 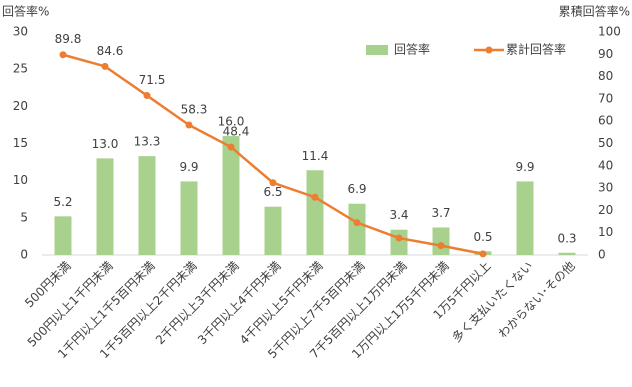 What do you see at coordinates (566, 238) in the screenshot?
I see `data-label: 0.3` at bounding box center [566, 238].